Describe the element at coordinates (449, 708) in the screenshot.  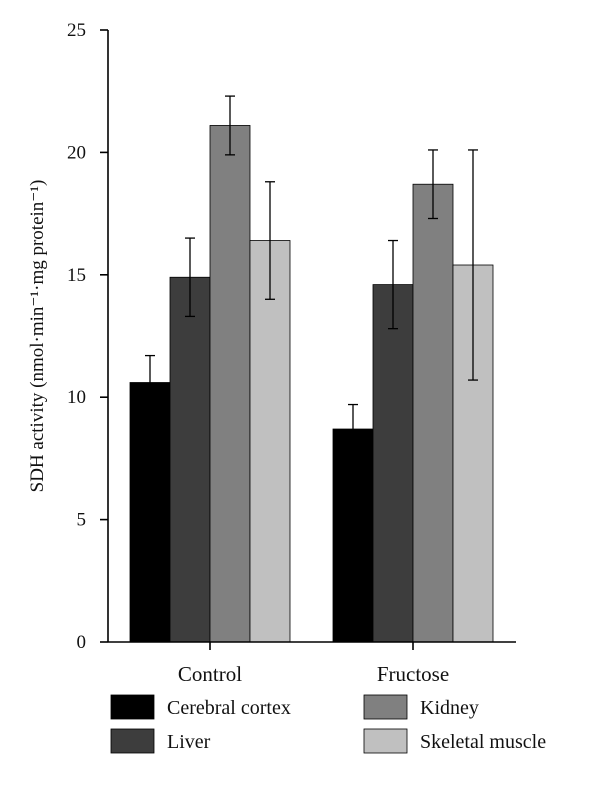
I see `legend-label-kidney: Kidney` at that location.